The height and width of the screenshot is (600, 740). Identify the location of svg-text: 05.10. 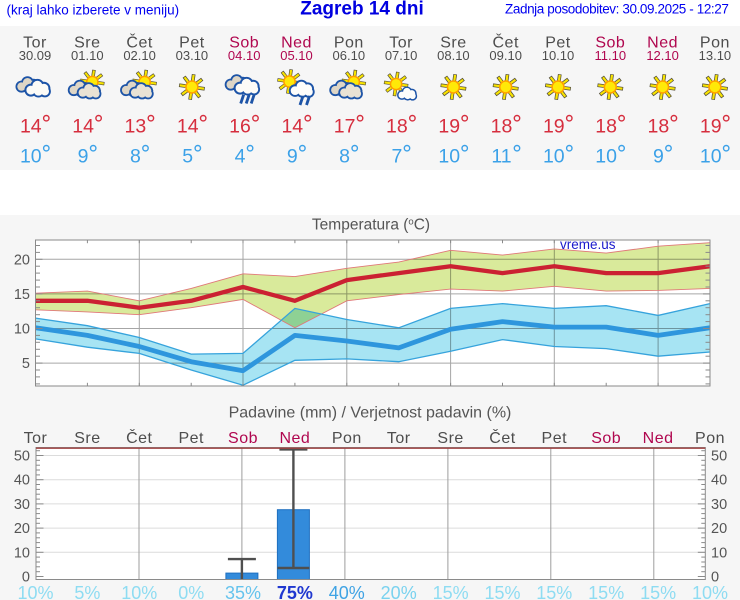
(296, 55).